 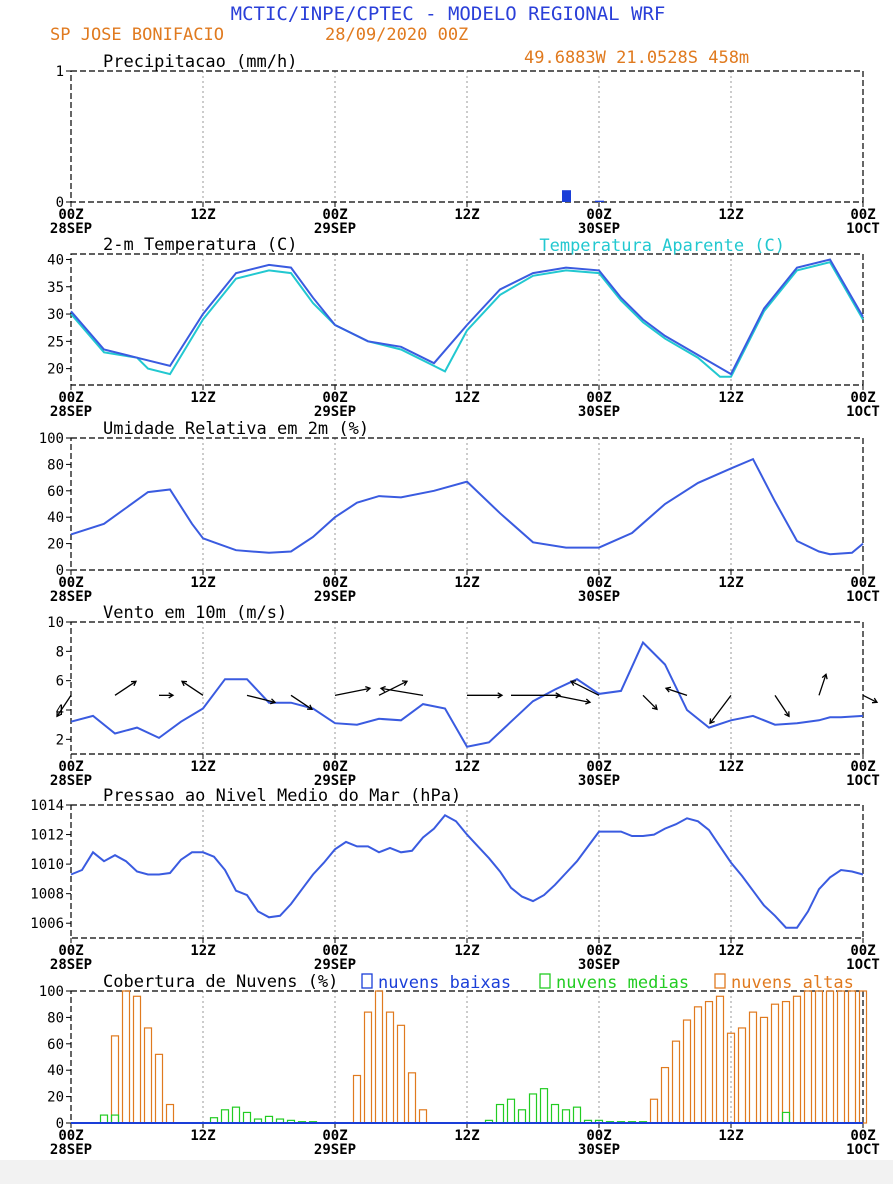 I want to click on y-tick-label: 10, so click(x=55, y=623).